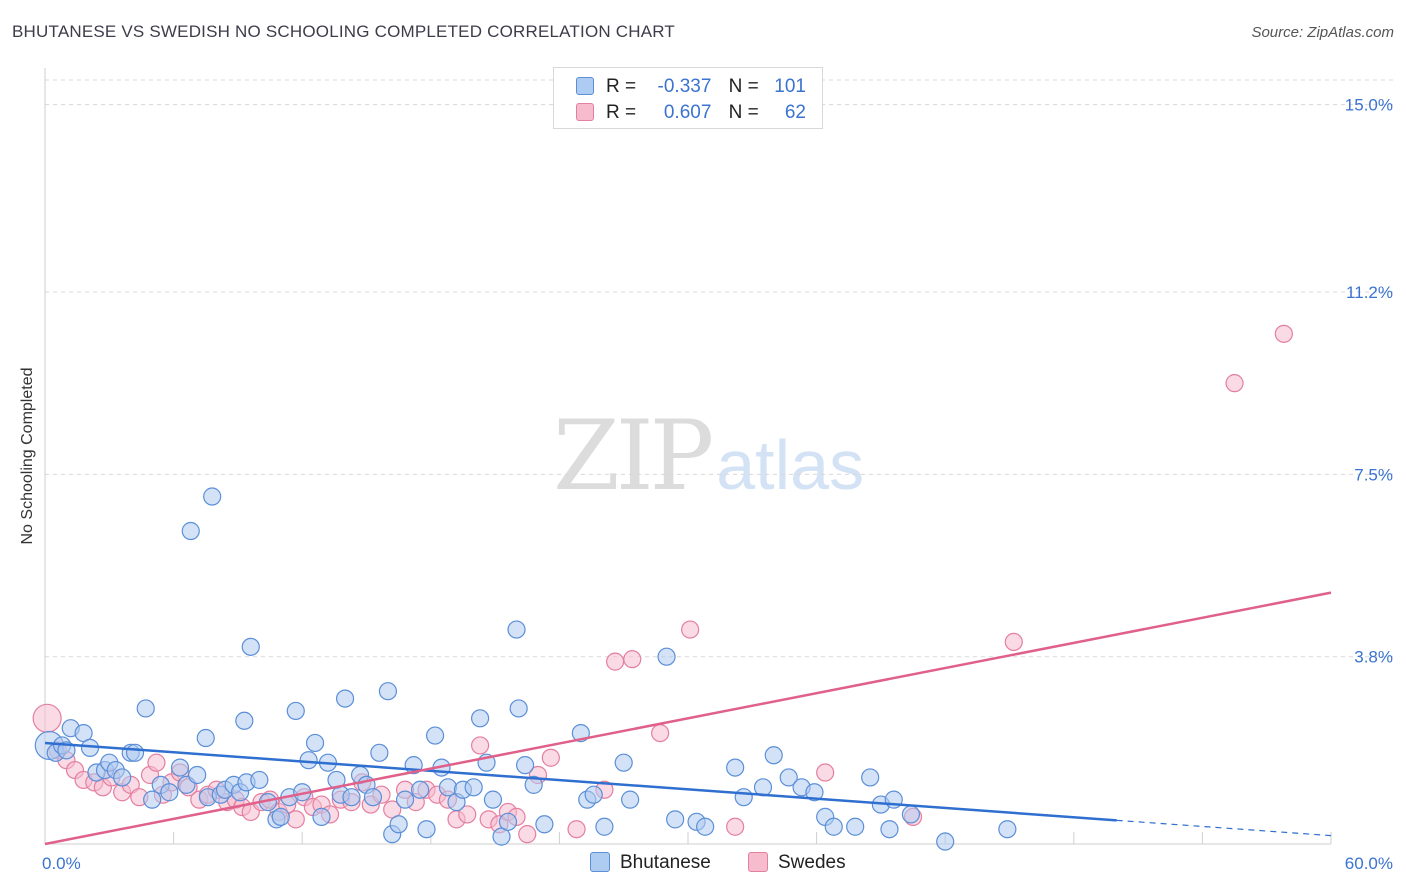 The image size is (1406, 892). Describe the element at coordinates (812, 862) in the screenshot. I see `legend-label: Swedes` at that location.